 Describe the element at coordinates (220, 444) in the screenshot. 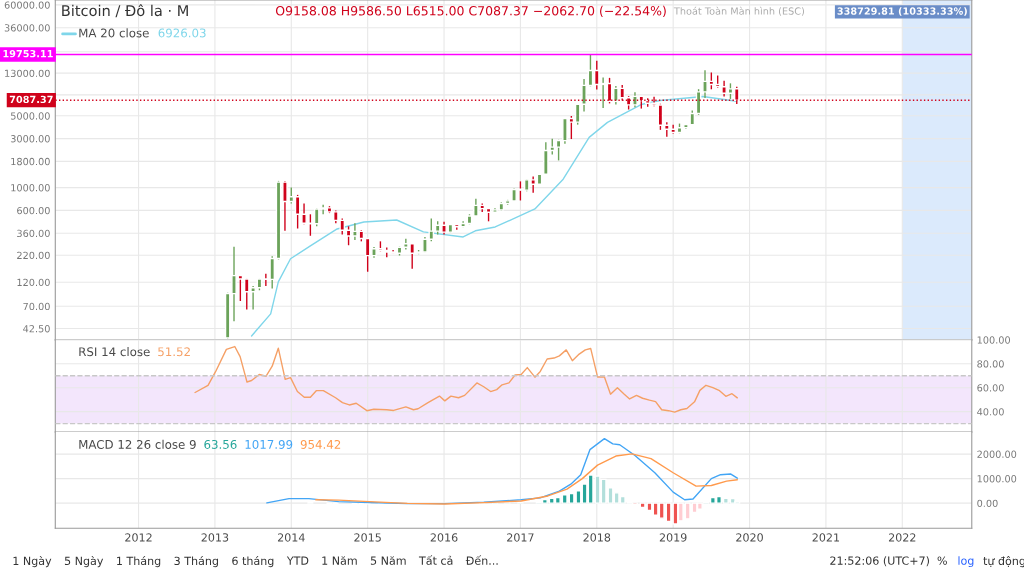

I see `annotation: 63.56` at that location.